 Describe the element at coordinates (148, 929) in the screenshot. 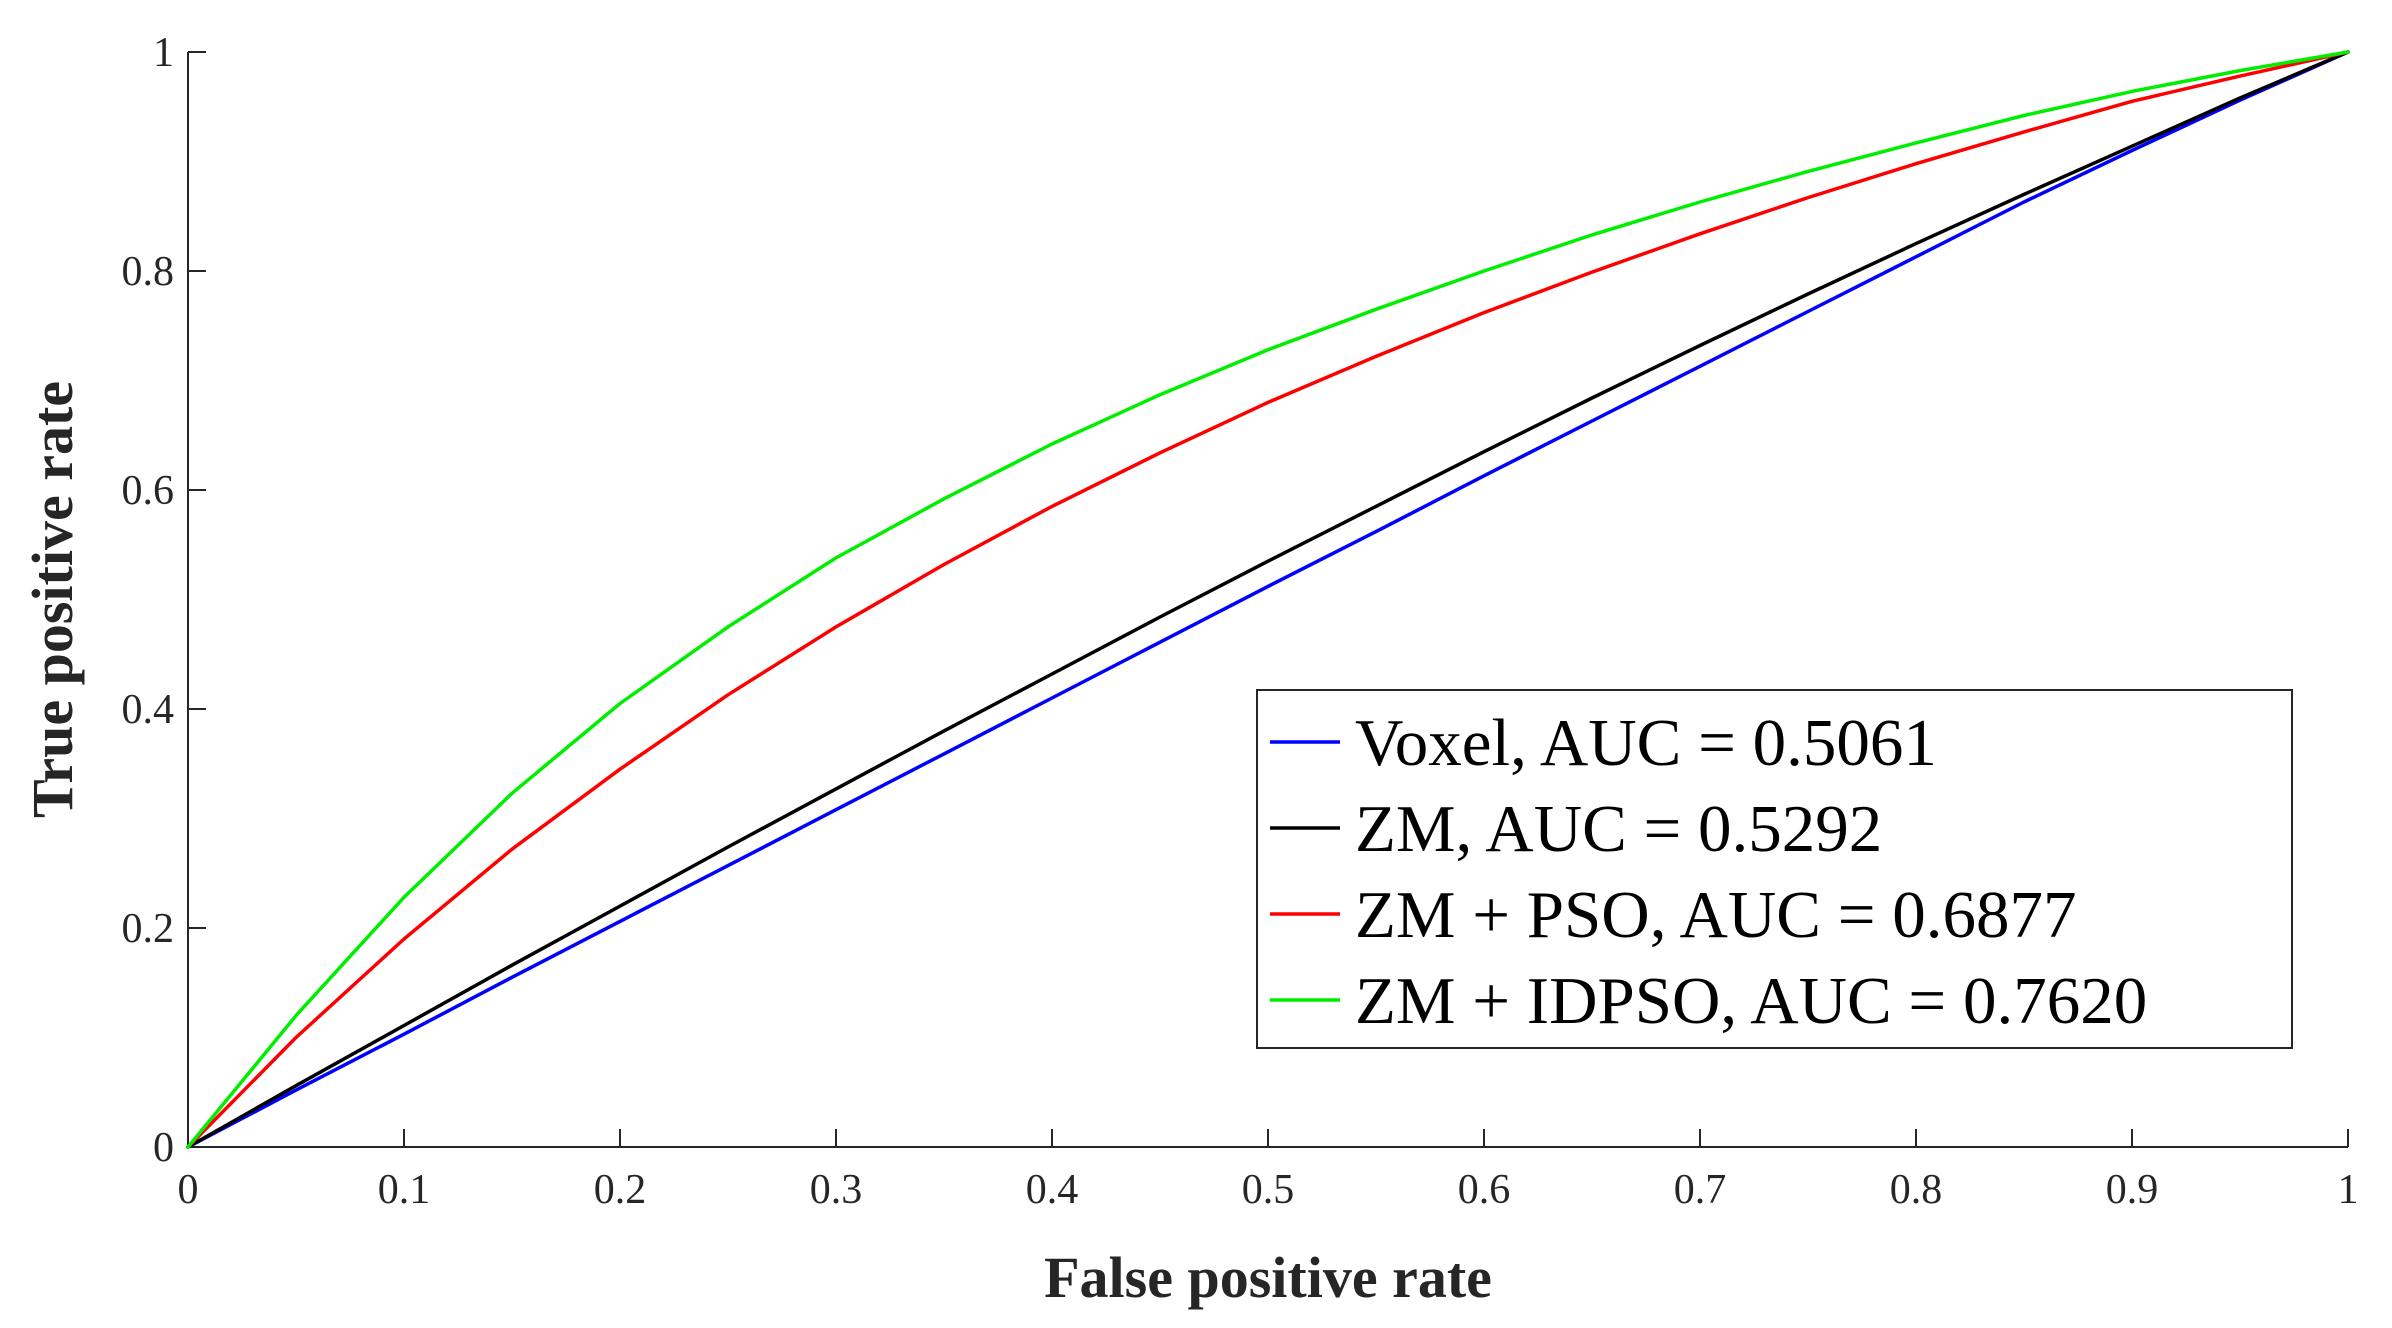

I see `y-tick-label: 0.2` at that location.